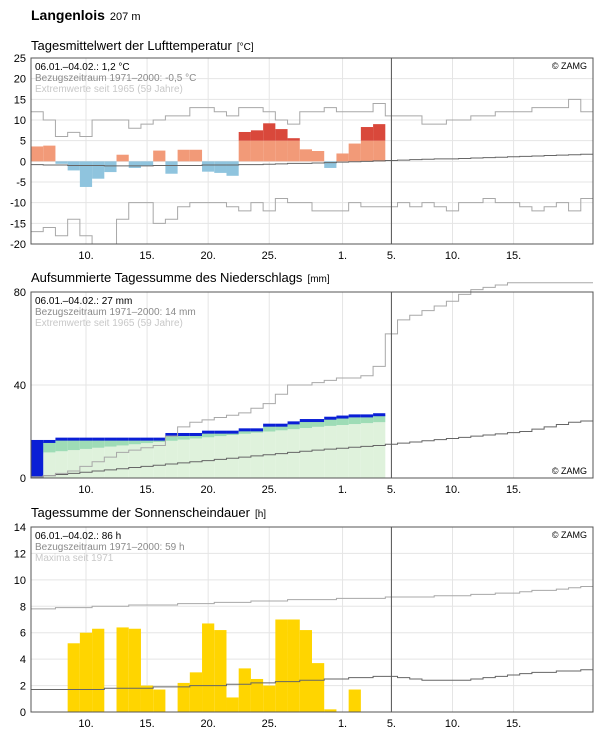  Describe the element at coordinates (74, 558) in the screenshot. I see `info-extremes: Maxima seit 1971` at that location.